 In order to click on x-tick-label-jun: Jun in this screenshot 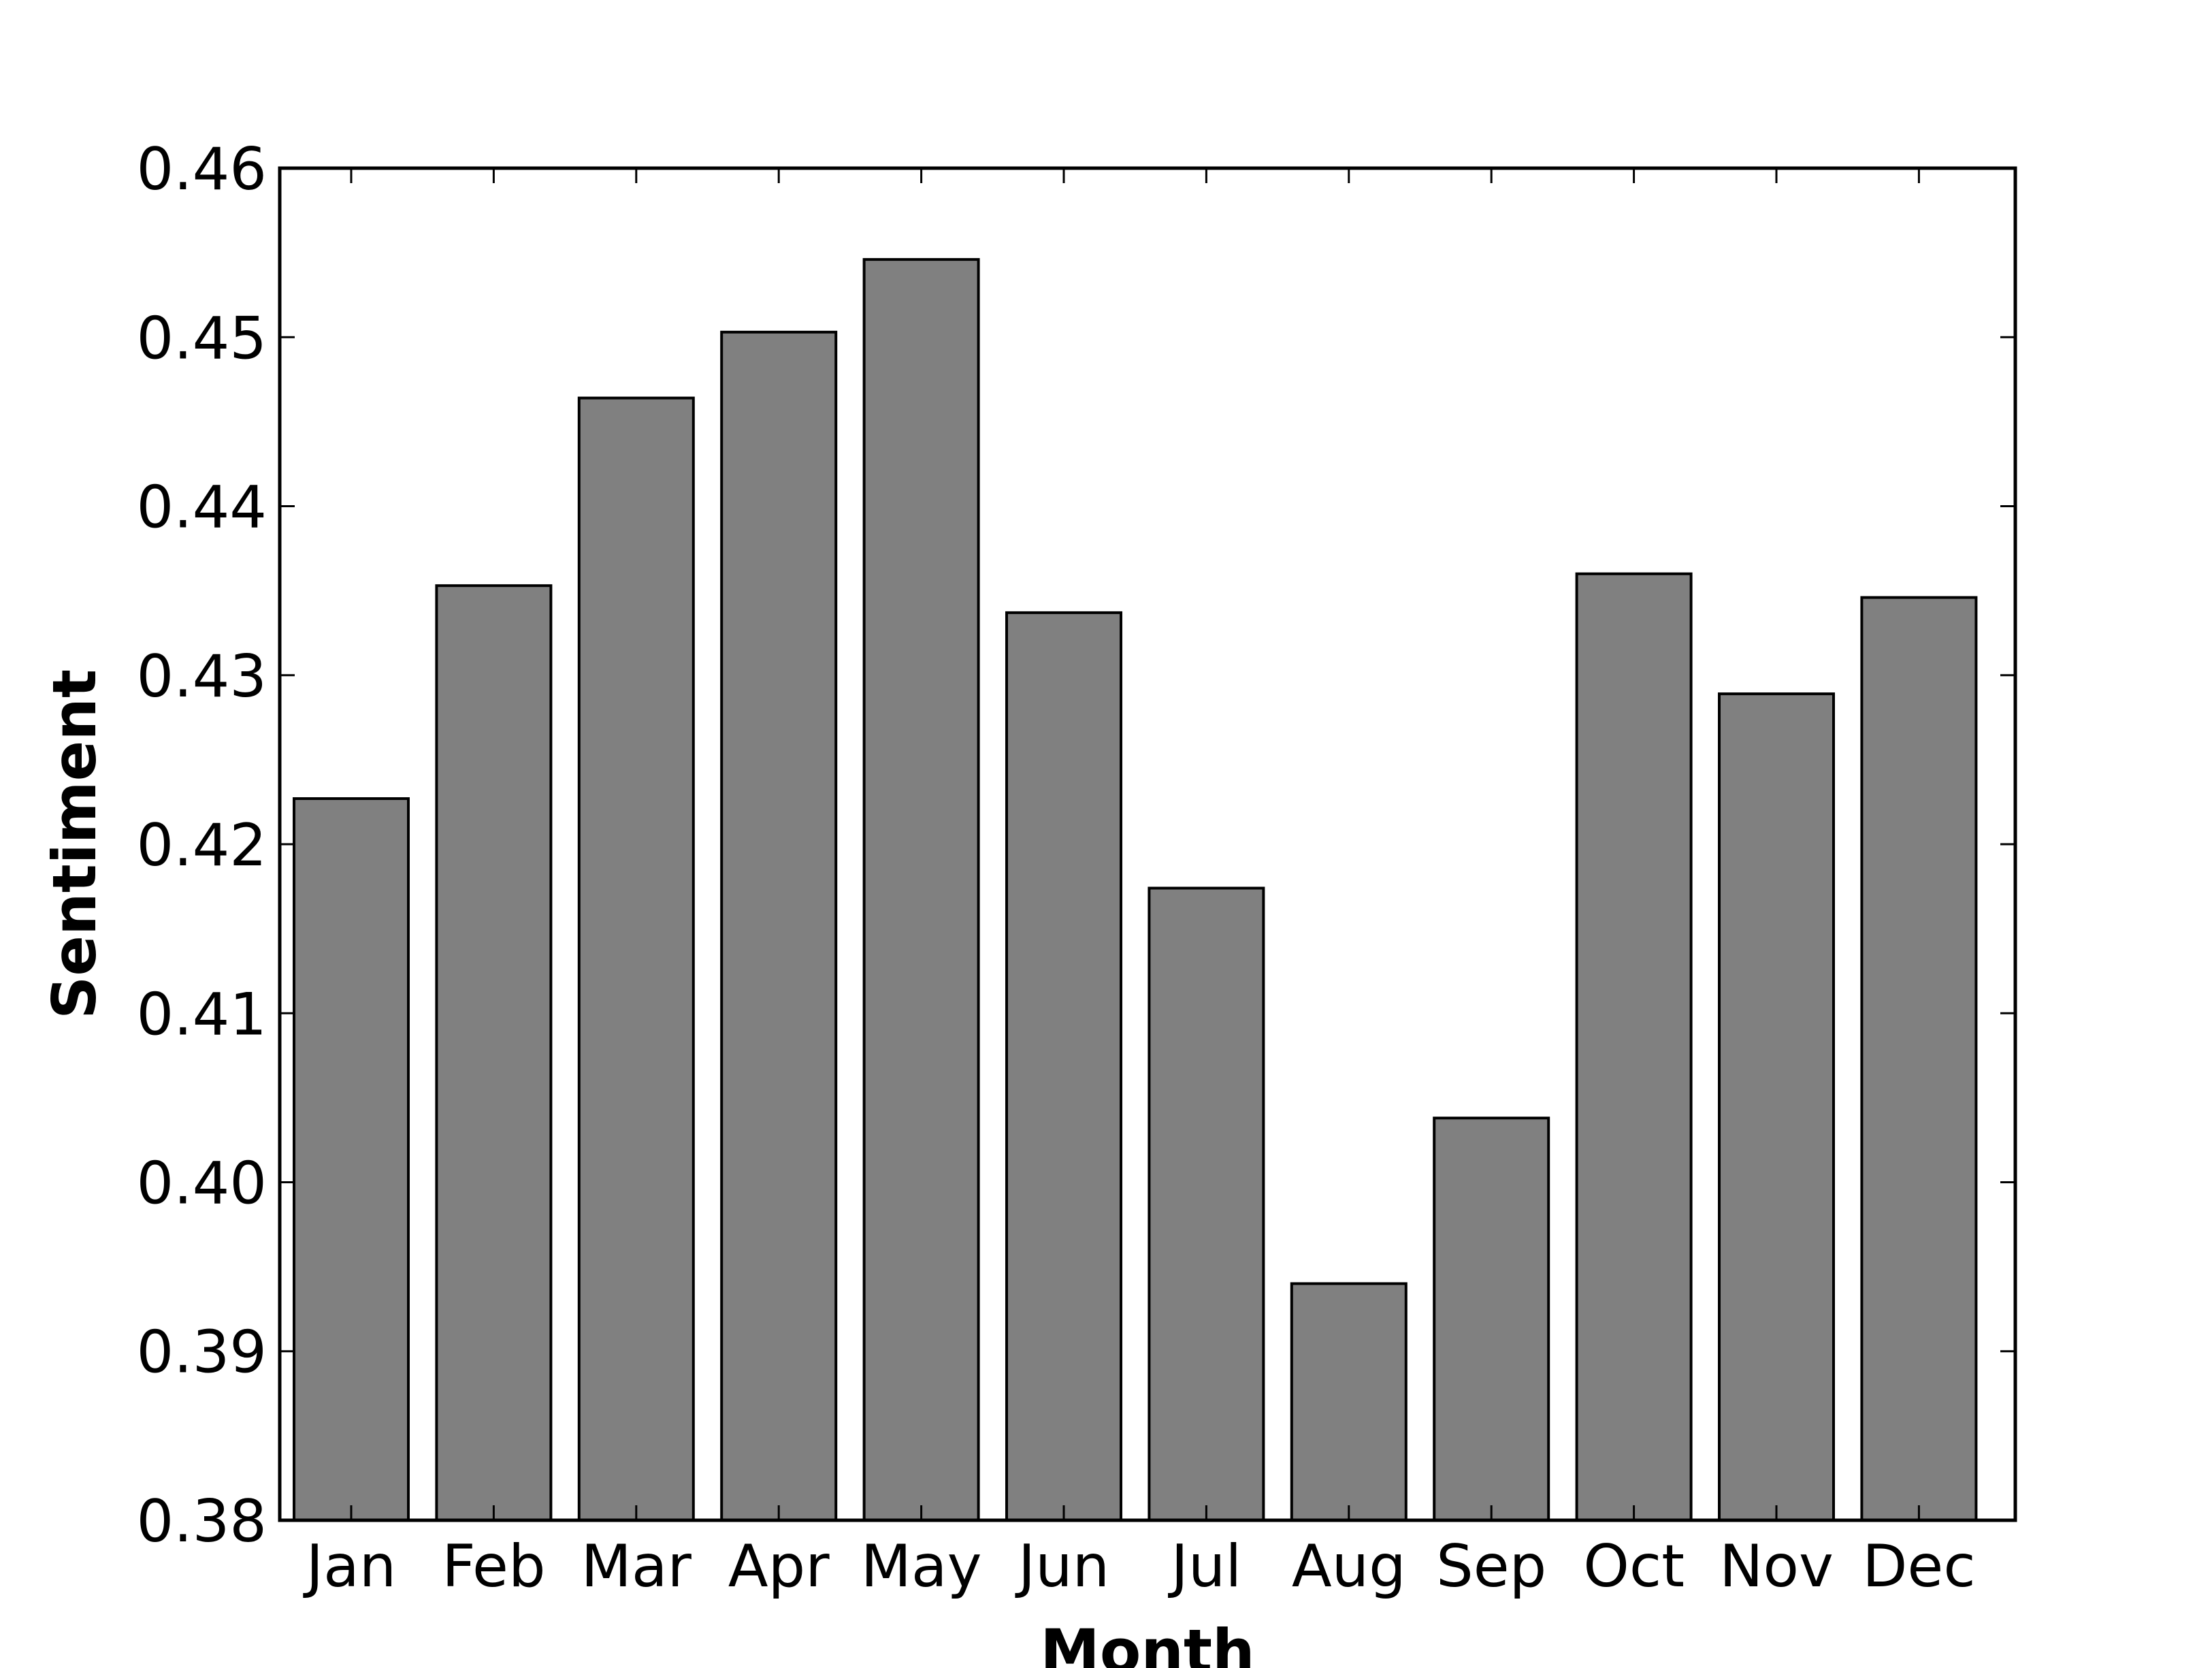, I will do `click(1062, 1567)`.